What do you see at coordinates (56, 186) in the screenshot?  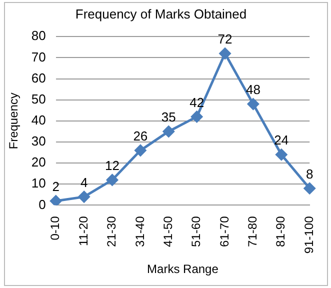 I see `data-label: 2` at bounding box center [56, 186].